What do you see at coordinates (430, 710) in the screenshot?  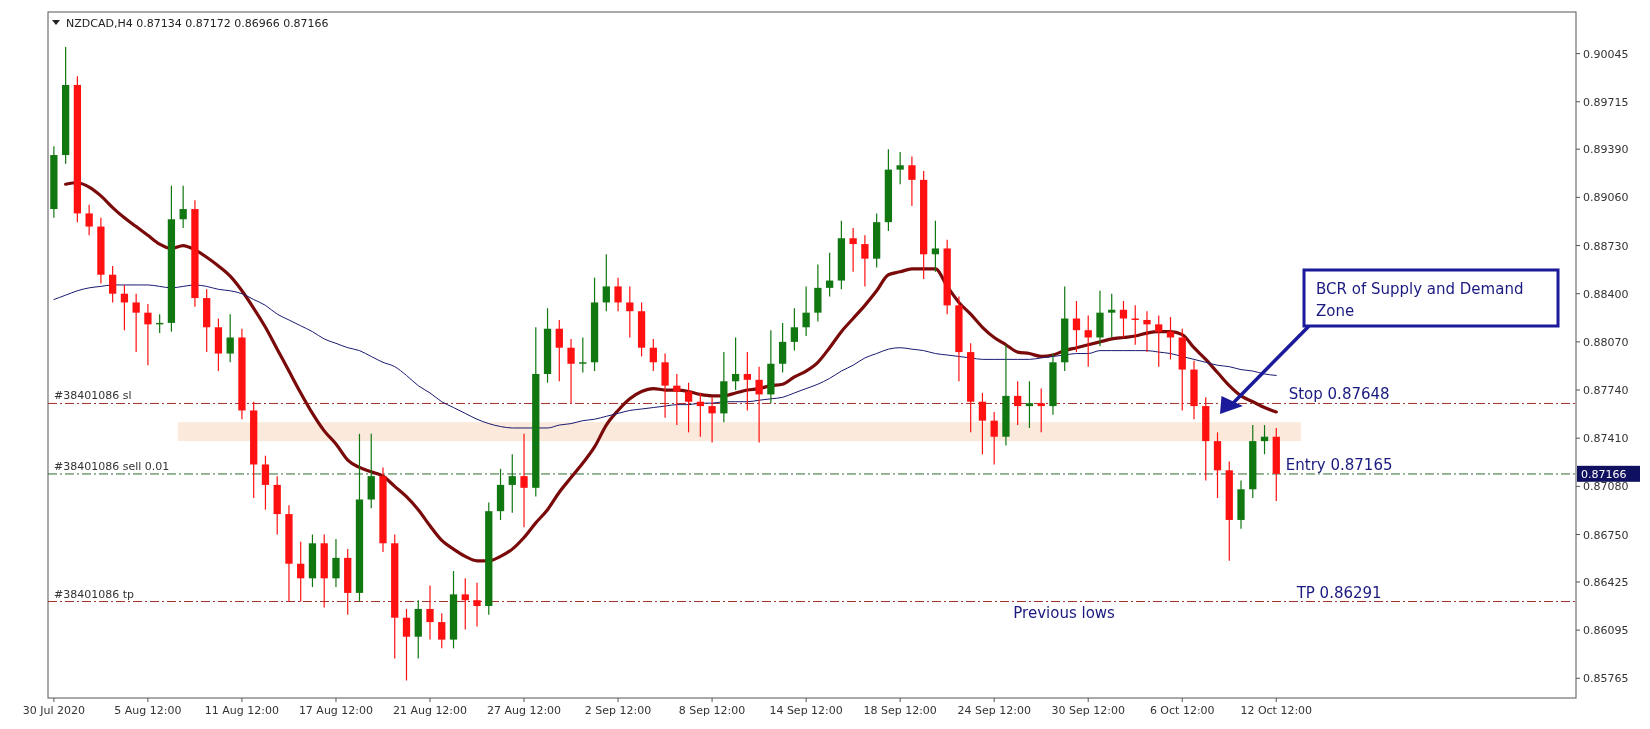 I see `x-tick-label: 21 Aug 12:00` at bounding box center [430, 710].